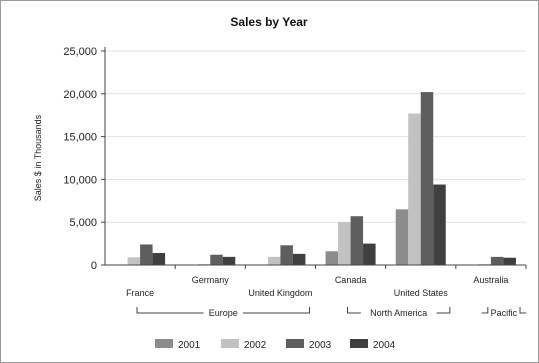  I want to click on legend: 2001 2002 2003 2004, so click(275, 345).